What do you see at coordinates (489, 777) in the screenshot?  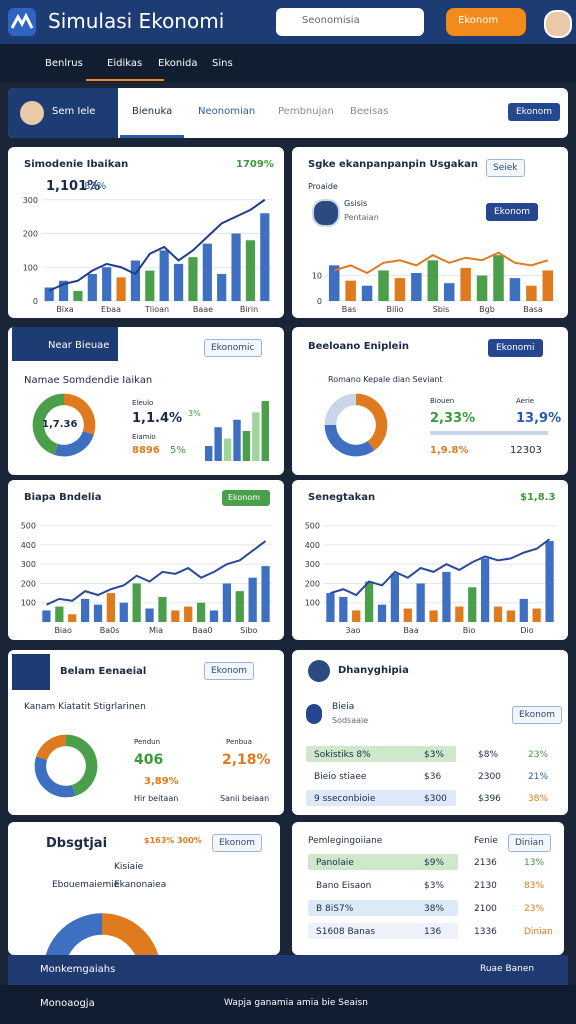 I see `cell: 2300` at bounding box center [489, 777].